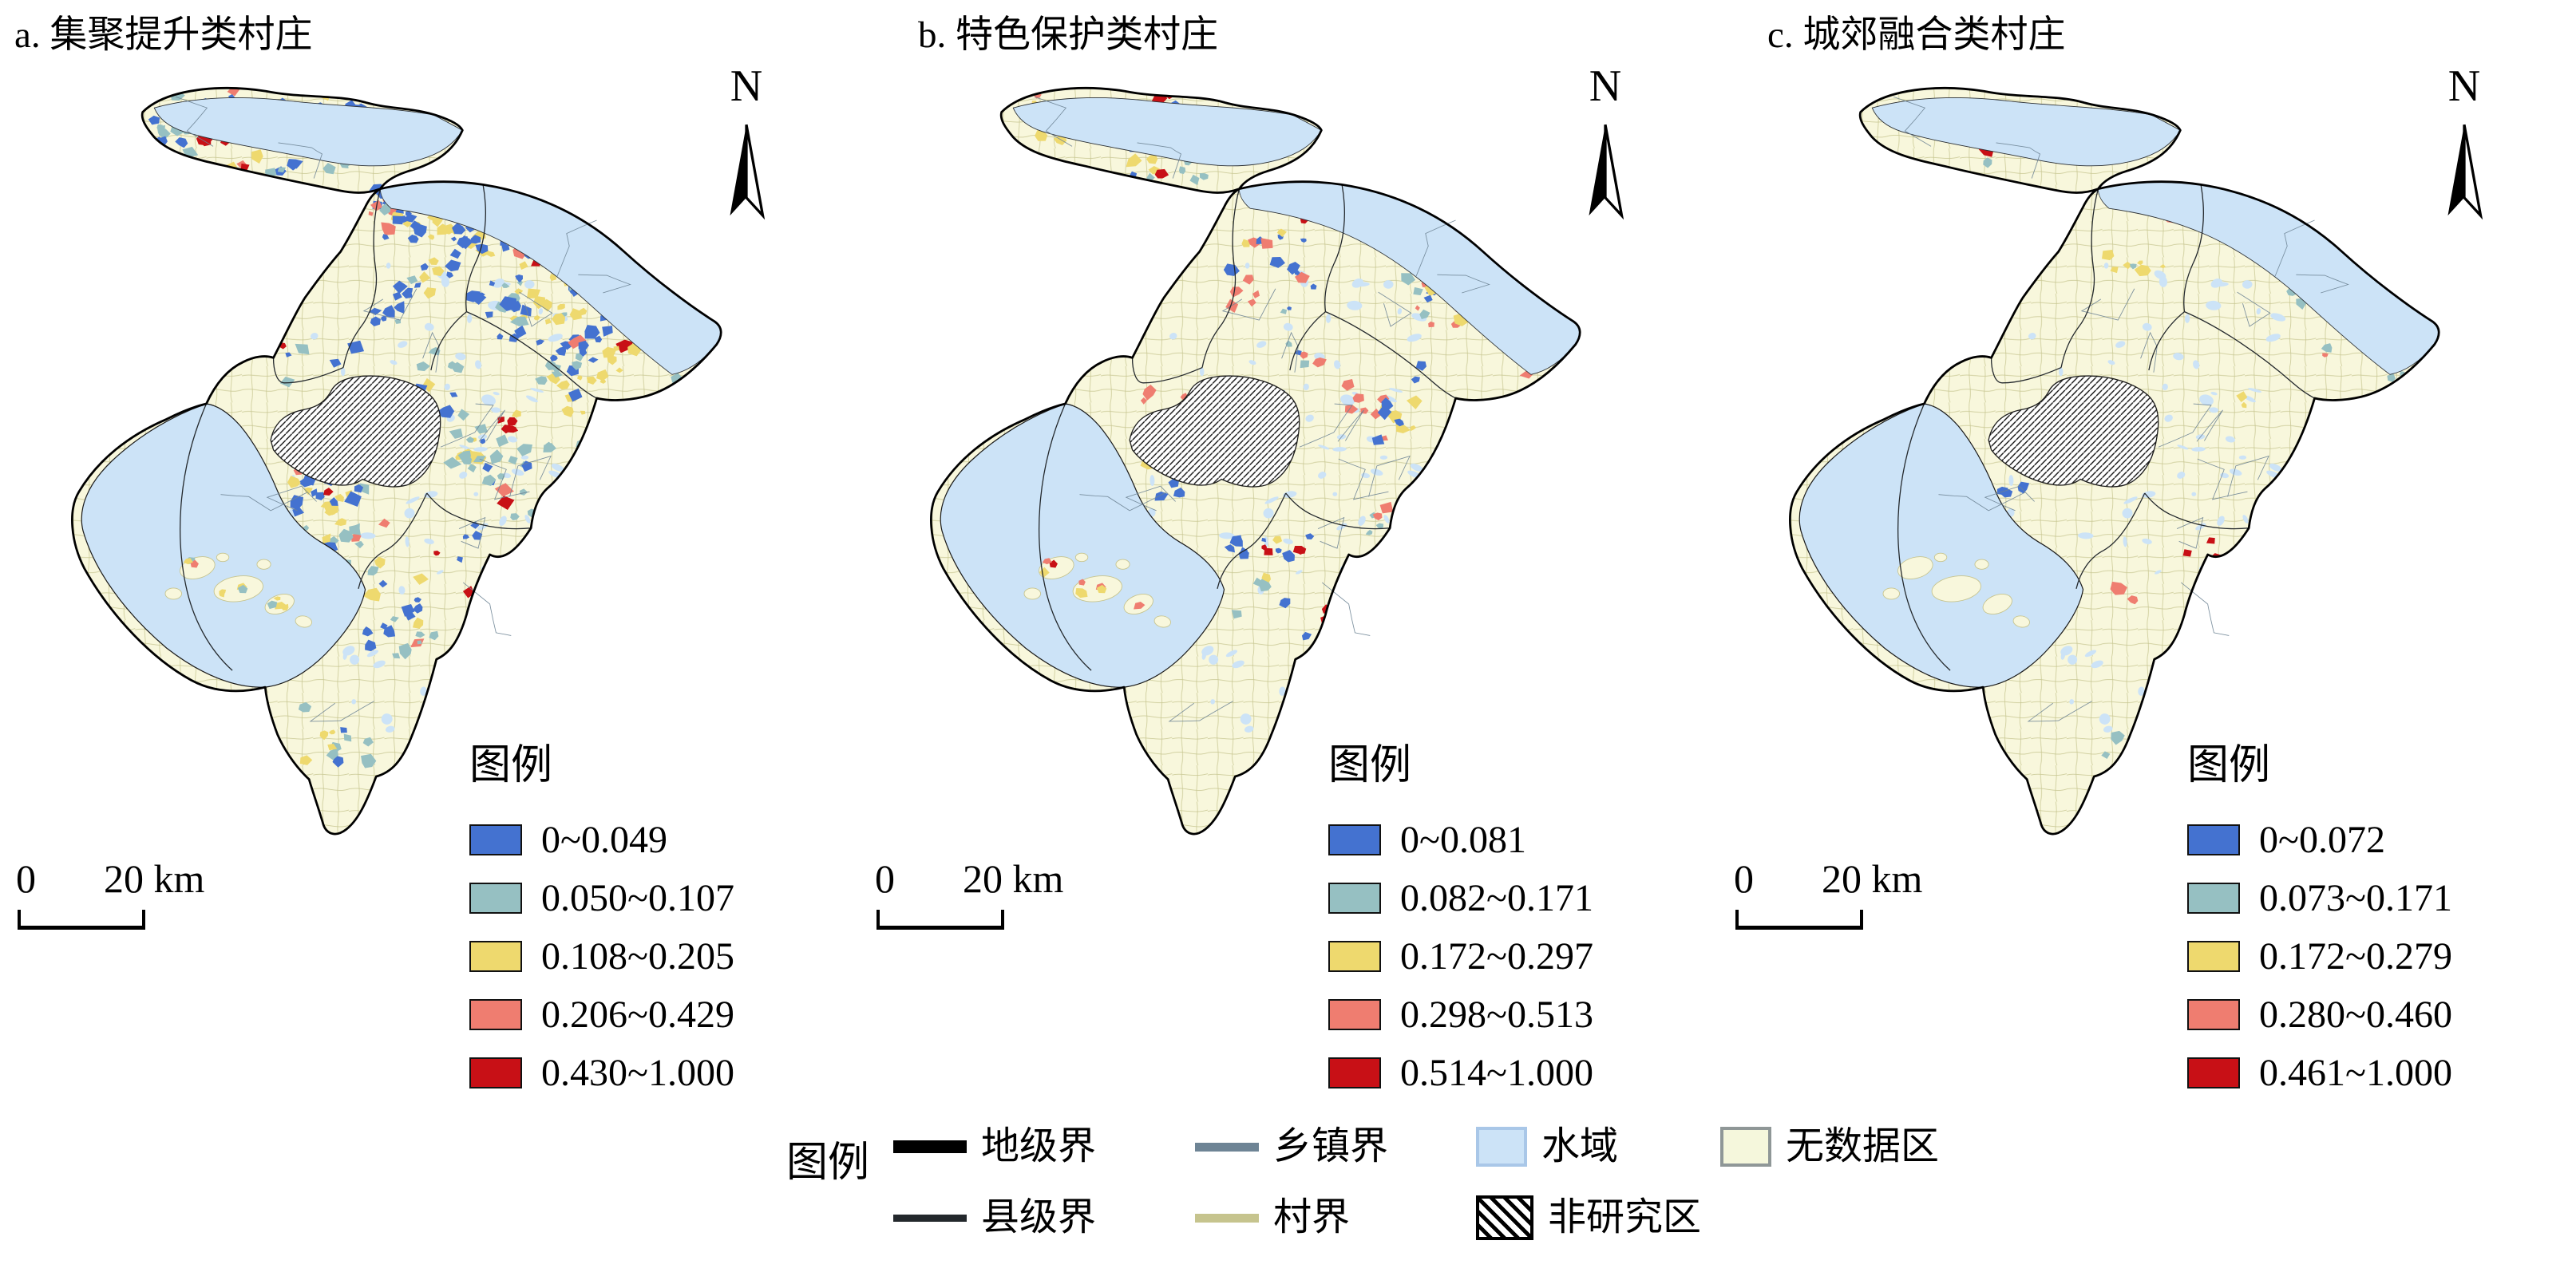 The image size is (2576, 1284). Describe the element at coordinates (2322, 839) in the screenshot. I see `class-range: 0~0.072` at that location.